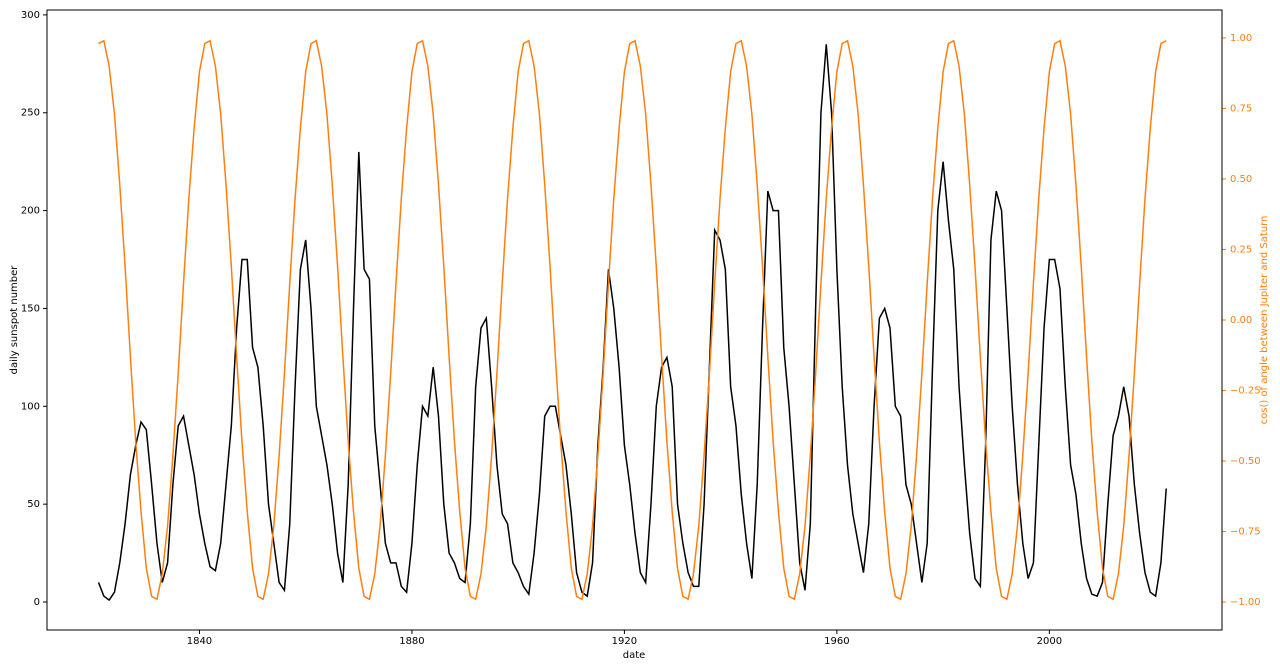 The height and width of the screenshot is (669, 1280). What do you see at coordinates (1245, 532) in the screenshot?
I see `y2-tick-label: −0.75` at bounding box center [1245, 532].